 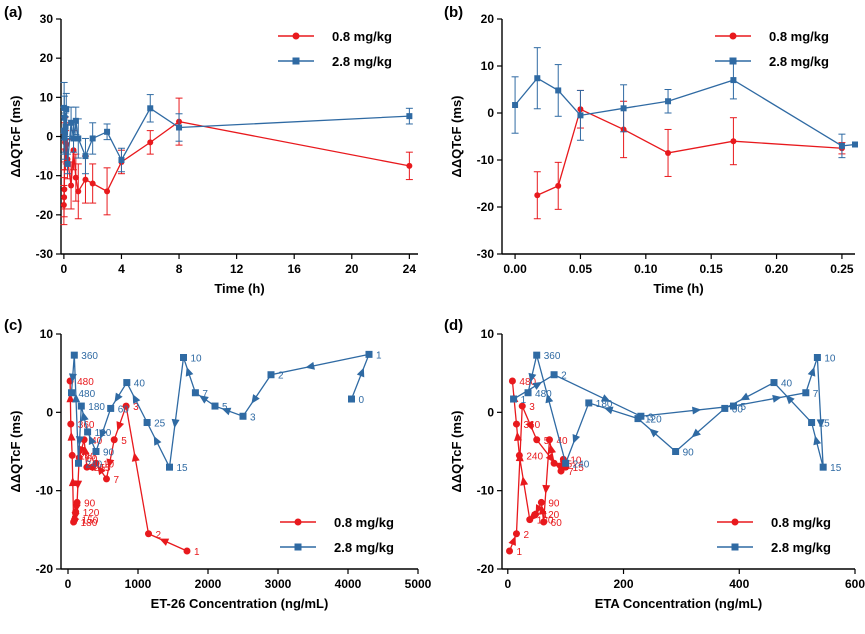 What do you see at coordinates (295, 269) in the screenshot?
I see `x-tick-label: 16` at bounding box center [295, 269].